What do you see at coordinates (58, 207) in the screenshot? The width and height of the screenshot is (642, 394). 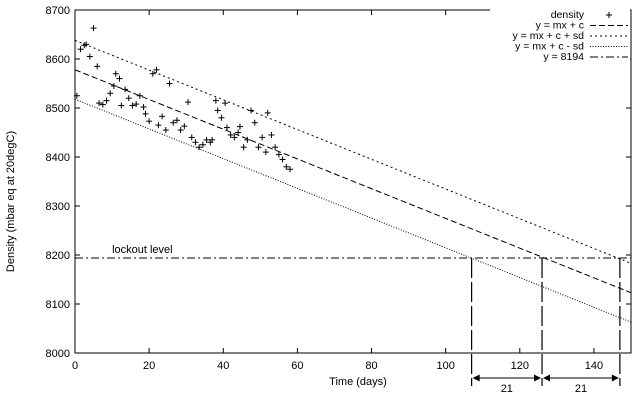 I see `y-tick-label: 8300` at bounding box center [58, 207].